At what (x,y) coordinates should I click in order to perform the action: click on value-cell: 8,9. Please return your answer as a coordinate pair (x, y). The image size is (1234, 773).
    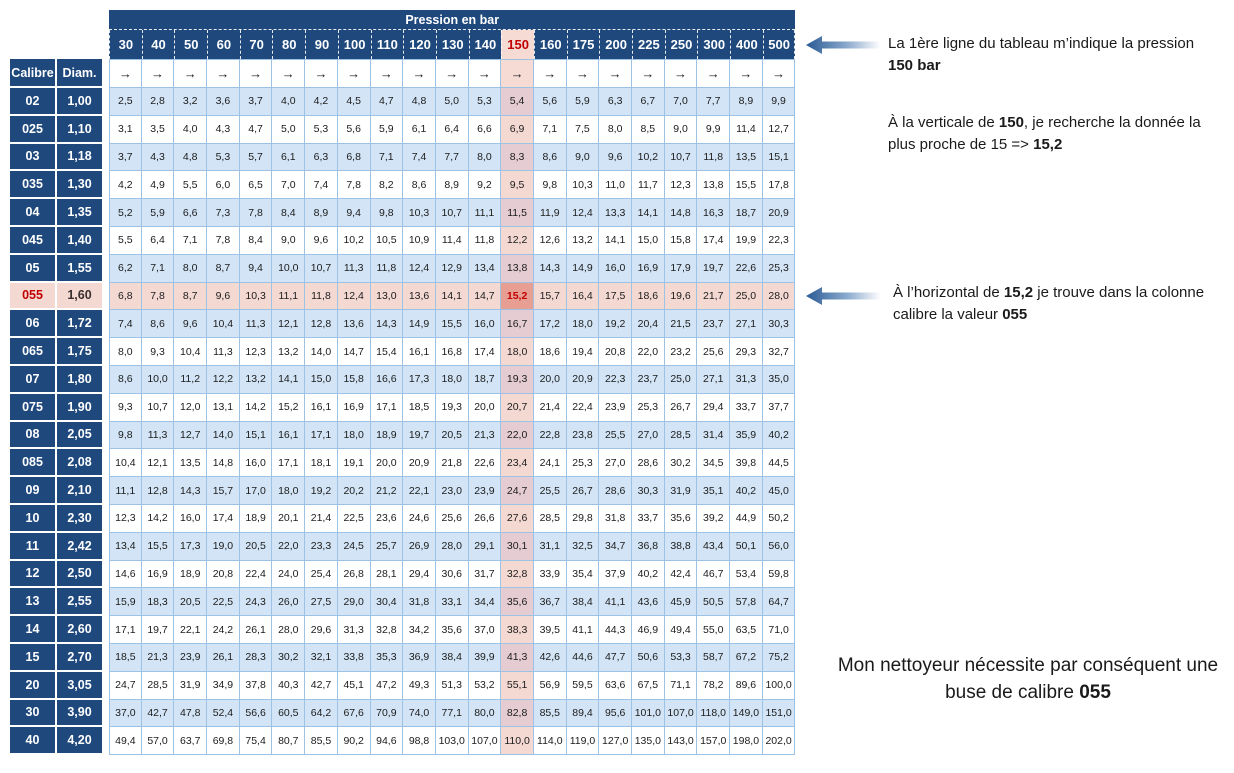
    Looking at the image, I should click on (452, 185).